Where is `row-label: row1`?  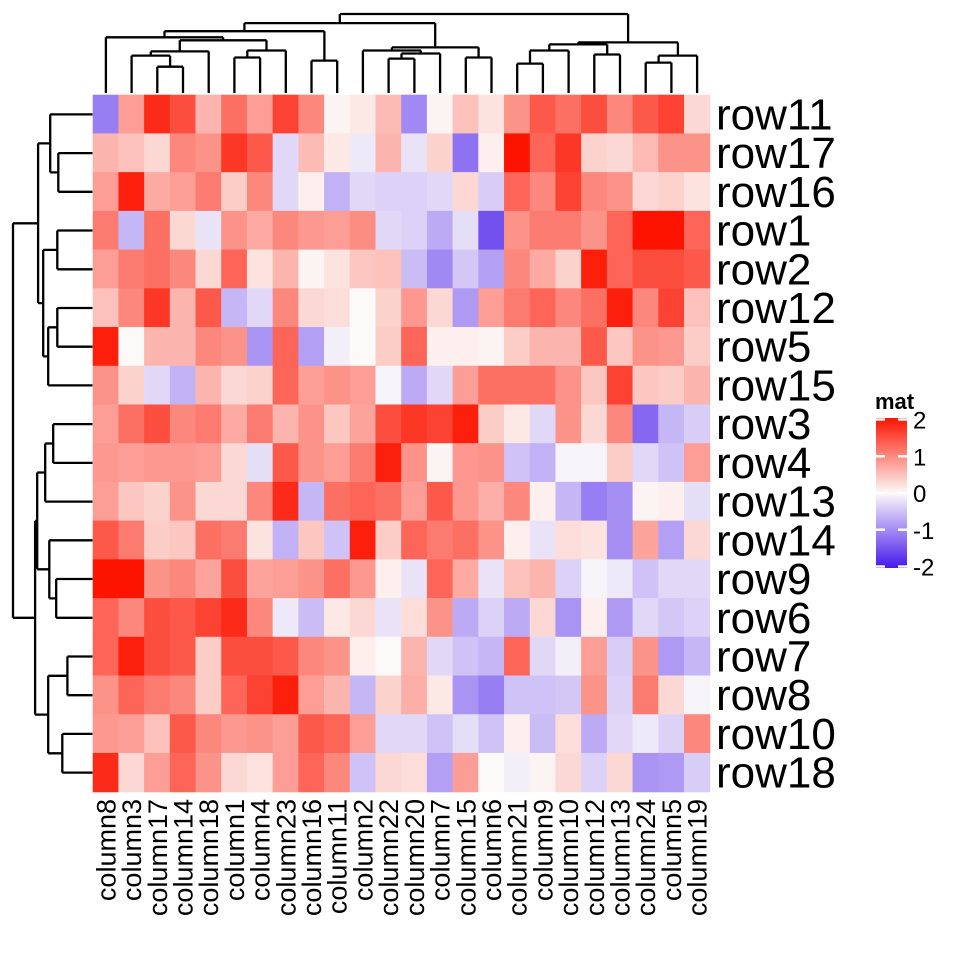
row-label: row1 is located at coordinates (763, 231).